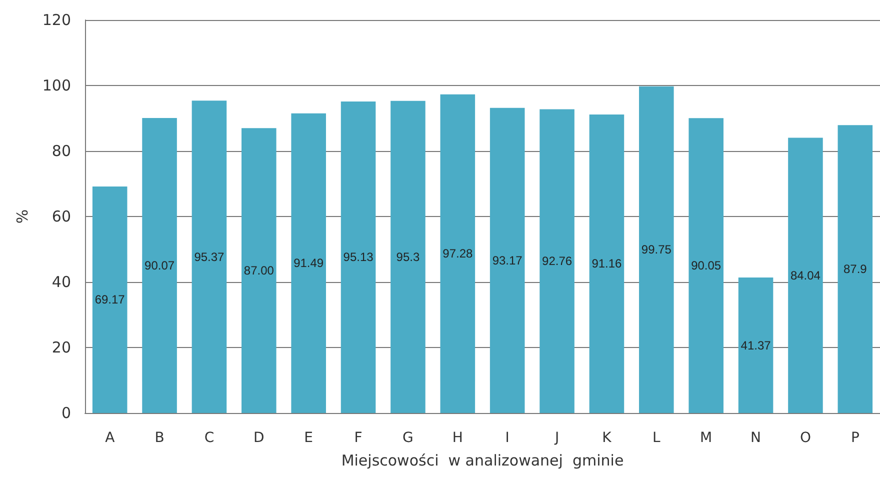  Describe the element at coordinates (482, 461) in the screenshot. I see `x-axis-title: Miejscowości w analizowanej gminie` at that location.